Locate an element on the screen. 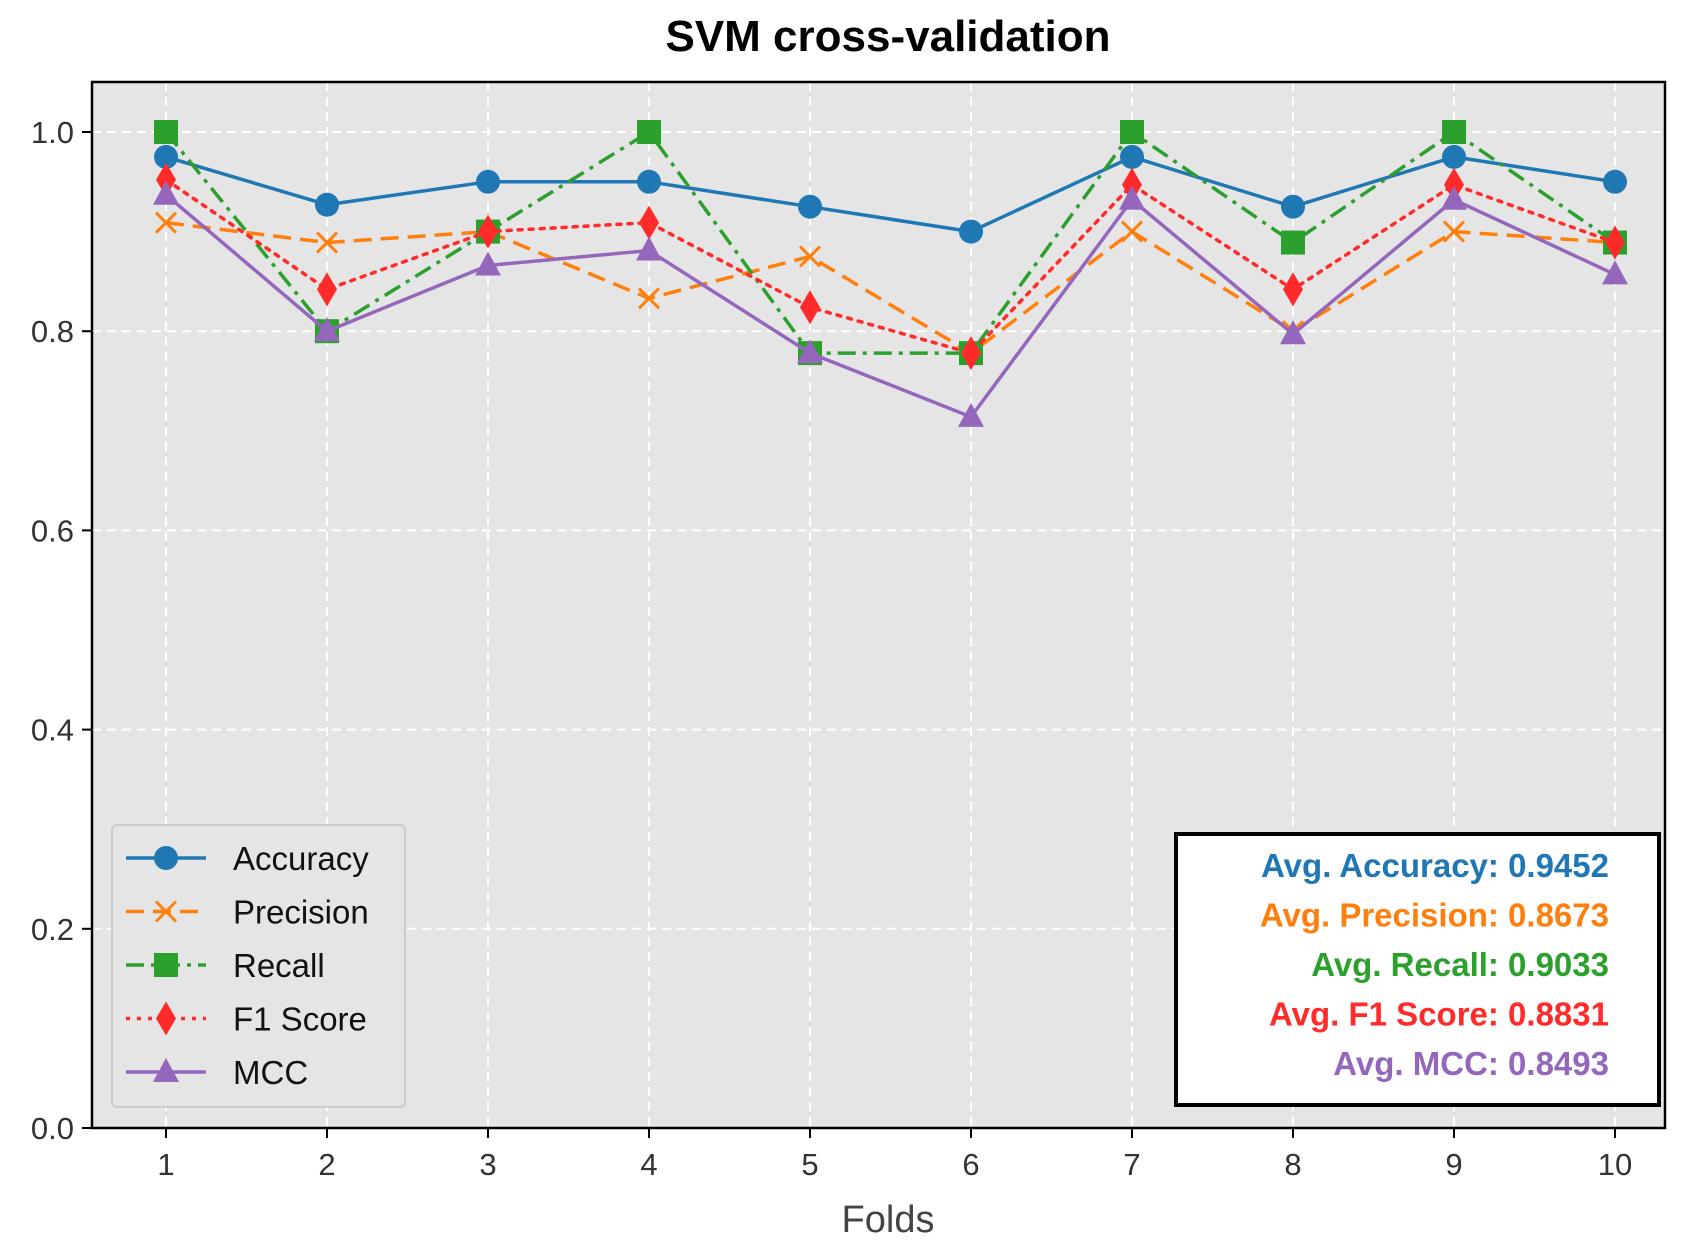 The height and width of the screenshot is (1245, 1696). legend: Accuracy Precision Recall F1 Score MCC is located at coordinates (258, 966).